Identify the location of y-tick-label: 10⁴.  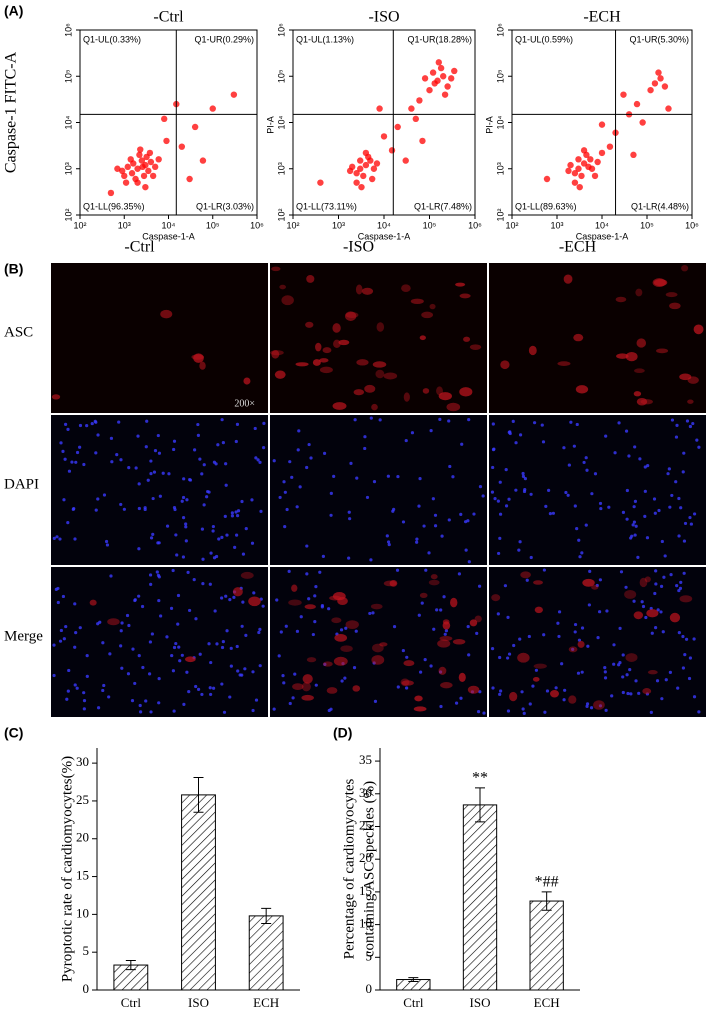
(281, 122).